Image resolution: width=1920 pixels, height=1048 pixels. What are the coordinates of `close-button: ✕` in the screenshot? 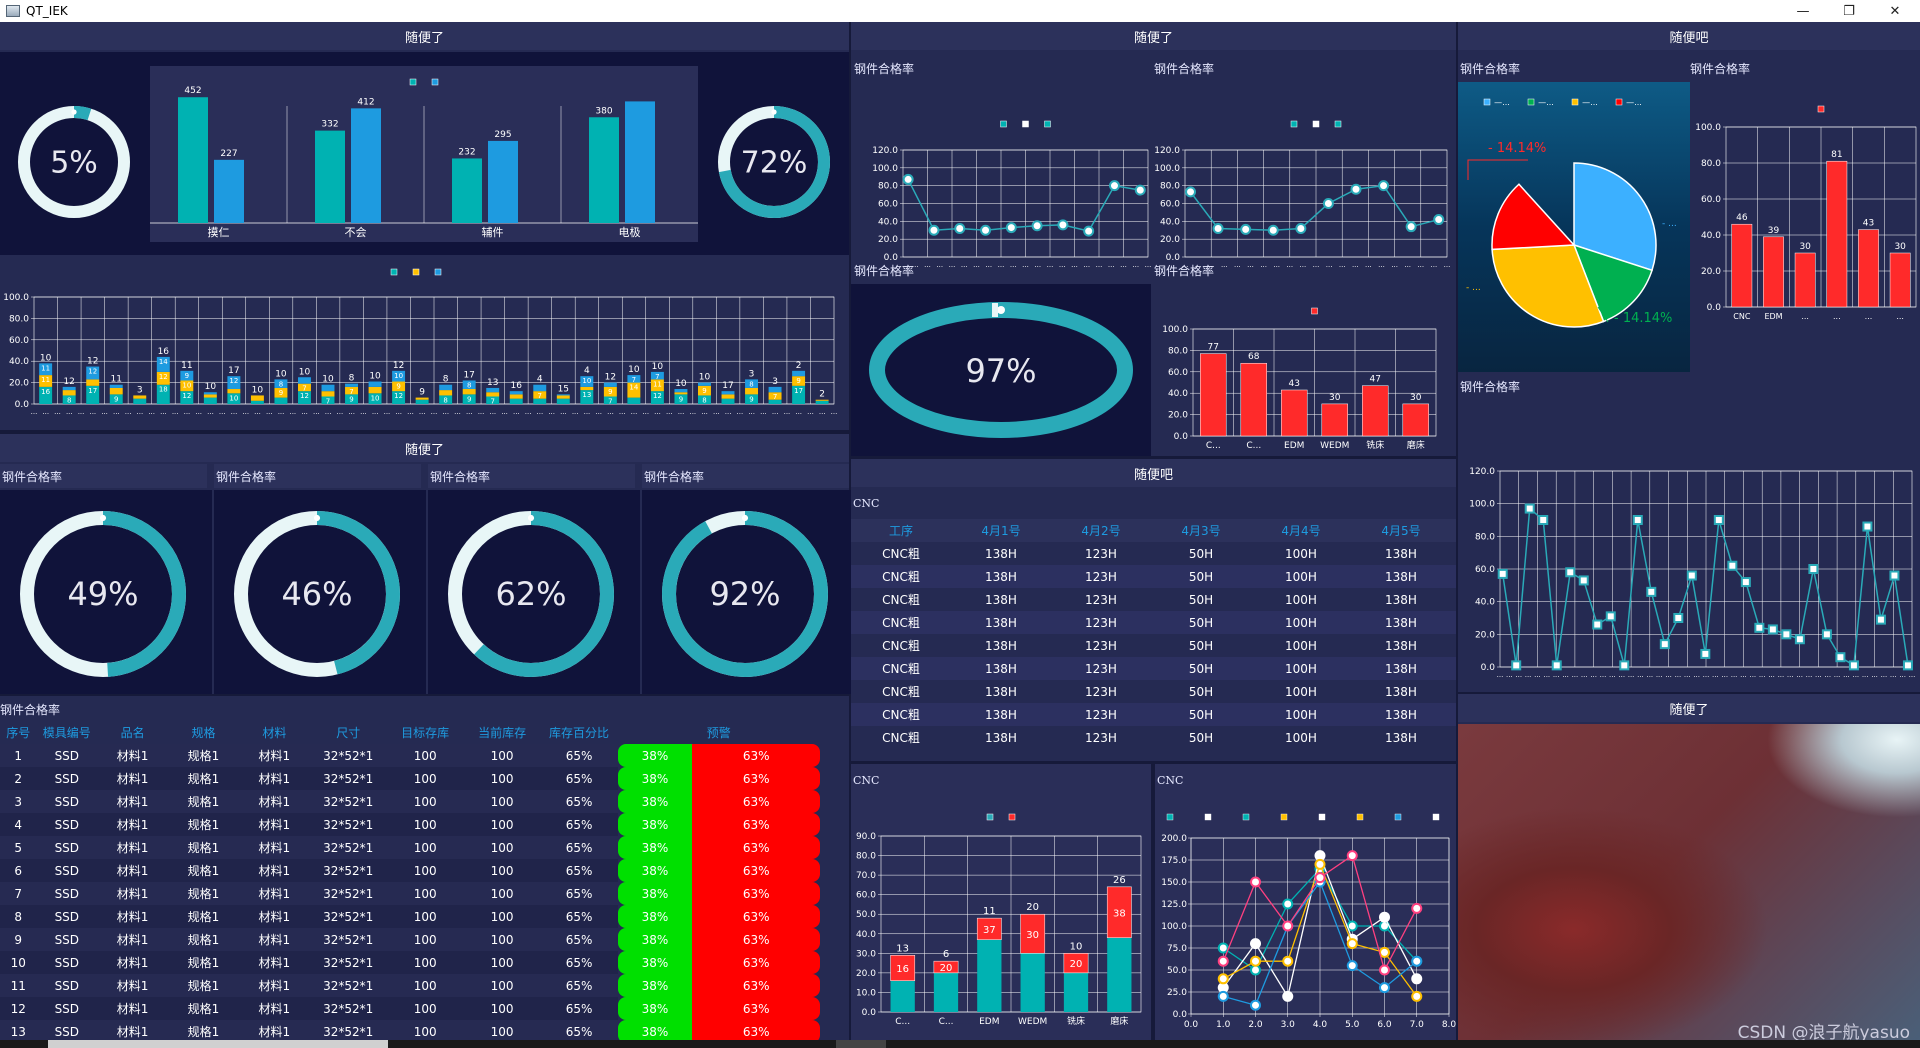 It's located at (1895, 11).